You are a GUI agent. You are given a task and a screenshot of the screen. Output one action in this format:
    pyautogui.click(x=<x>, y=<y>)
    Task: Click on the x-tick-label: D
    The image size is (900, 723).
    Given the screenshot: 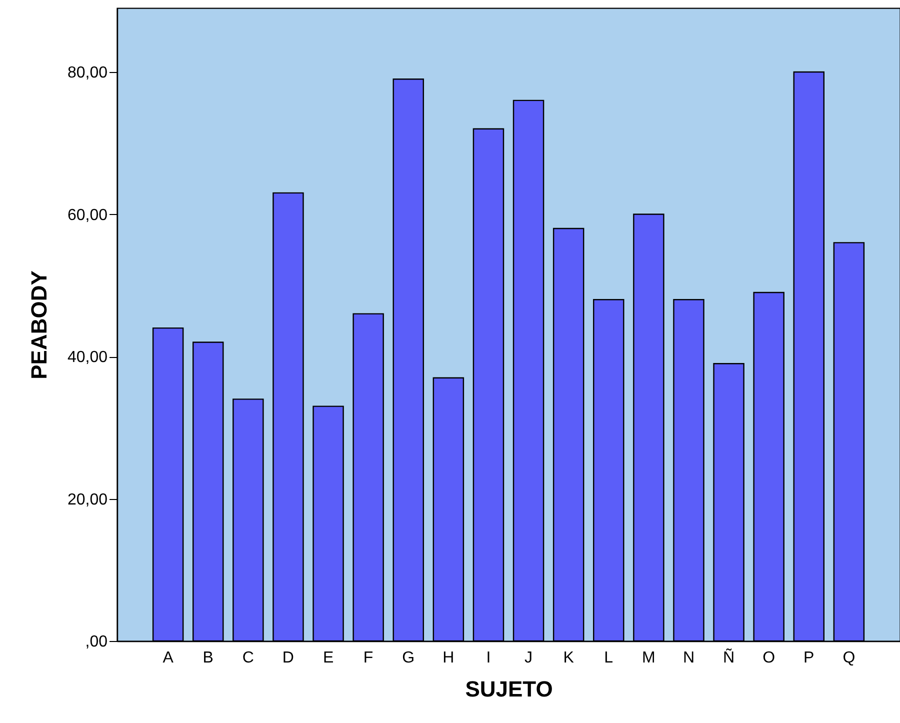 What is the action you would take?
    pyautogui.click(x=288, y=658)
    